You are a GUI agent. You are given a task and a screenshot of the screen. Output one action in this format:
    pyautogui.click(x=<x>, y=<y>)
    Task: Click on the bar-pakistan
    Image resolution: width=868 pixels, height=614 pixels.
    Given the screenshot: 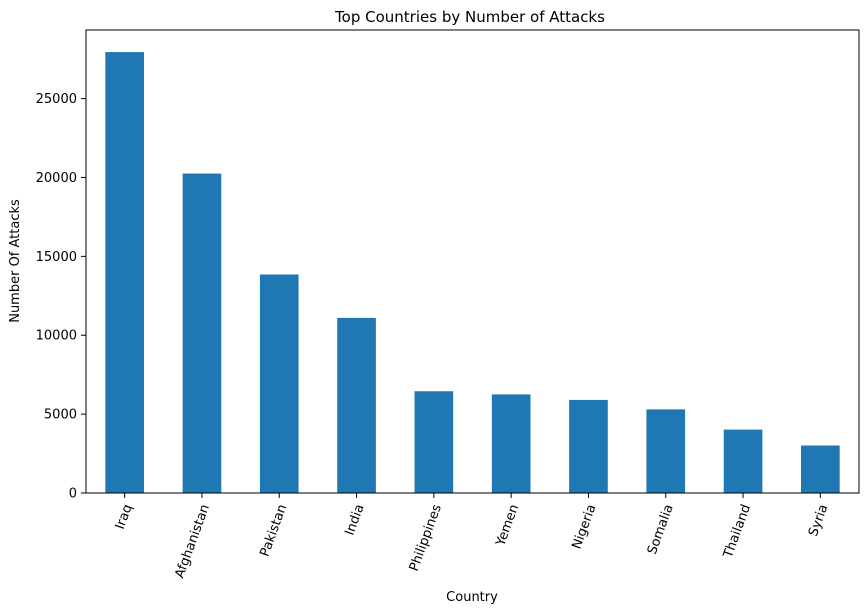 What is the action you would take?
    pyautogui.click(x=279, y=383)
    